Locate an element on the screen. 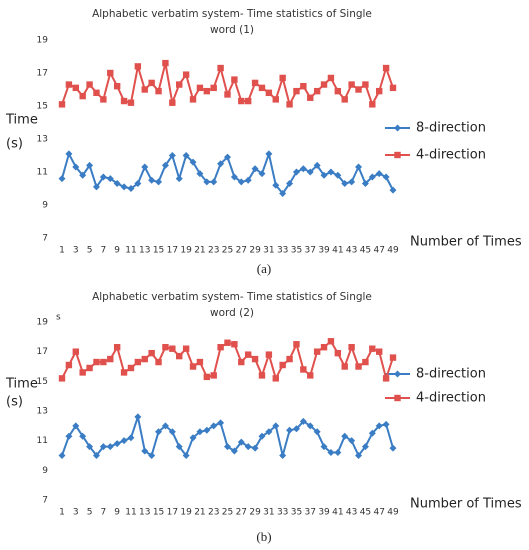 This screenshot has height=550, width=529. x-tick-label: 25 is located at coordinates (227, 513).